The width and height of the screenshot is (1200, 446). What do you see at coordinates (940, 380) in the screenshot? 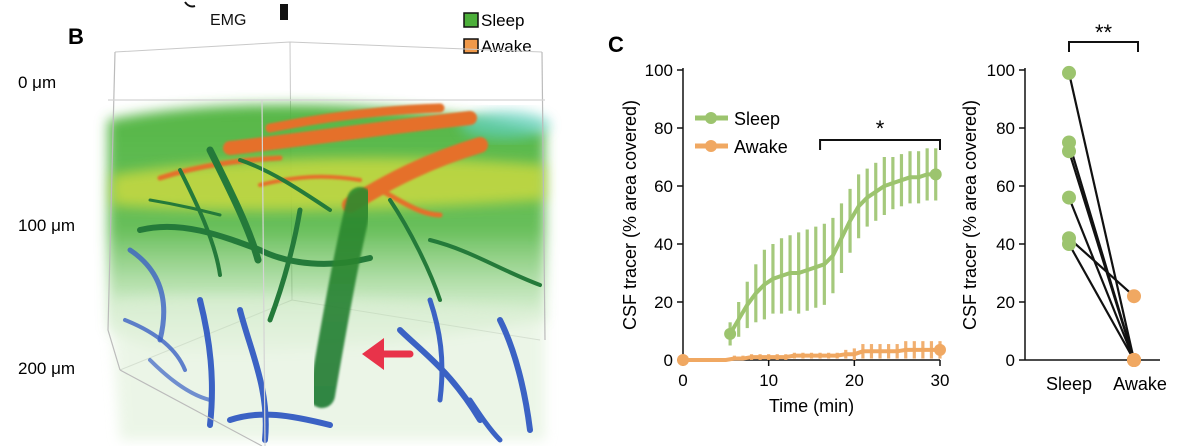
I see `x-tick-label: 30` at bounding box center [940, 380].